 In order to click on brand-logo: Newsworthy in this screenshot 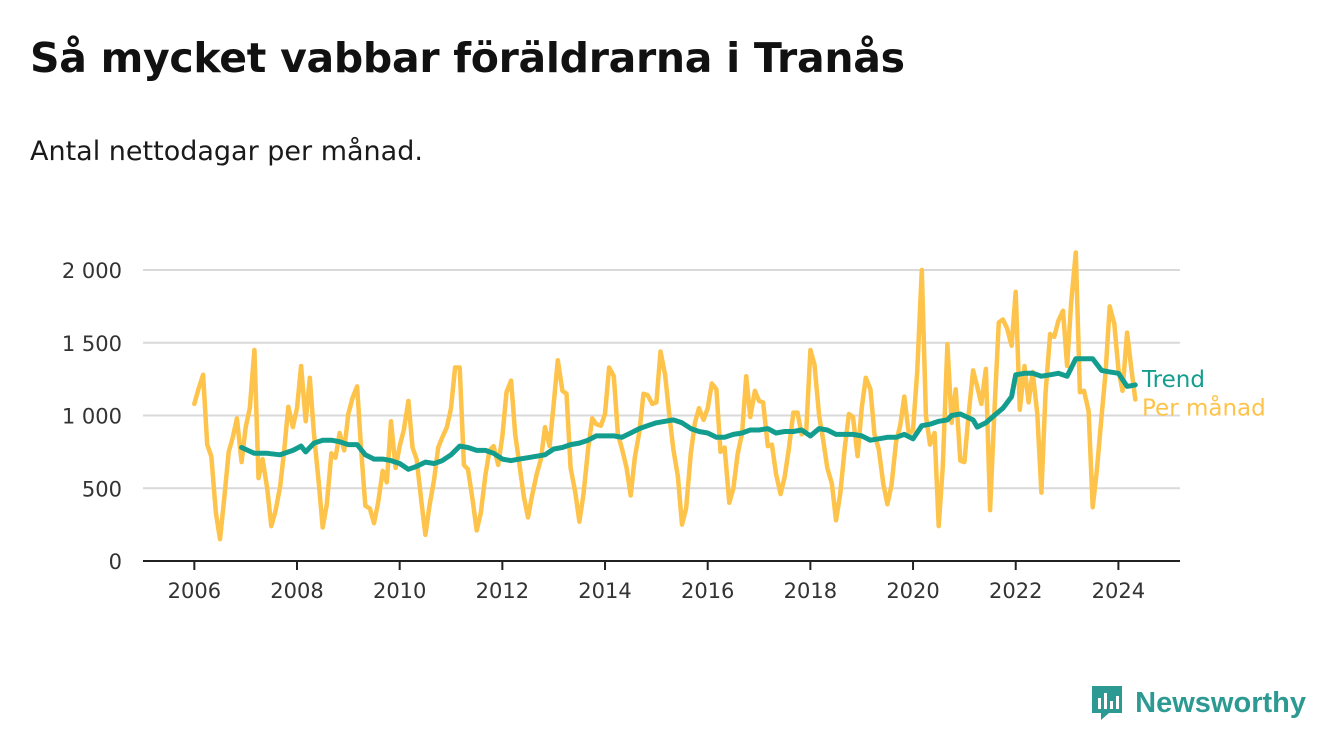, I will do `click(1197, 703)`.